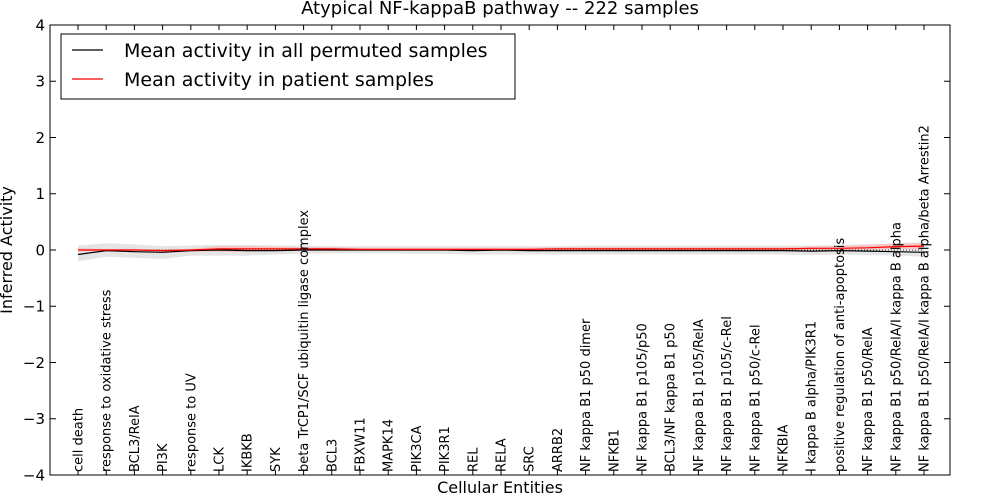  Describe the element at coordinates (868, 399) in the screenshot. I see `category-label: NF kappa B1 p50/RelA` at that location.